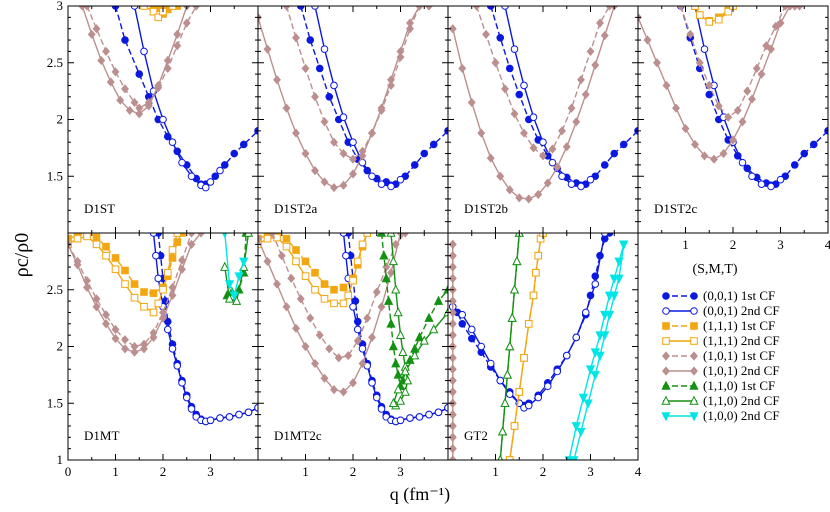  Describe the element at coordinates (60, 346) in the screenshot. I see `y-tick-label: 2` at that location.